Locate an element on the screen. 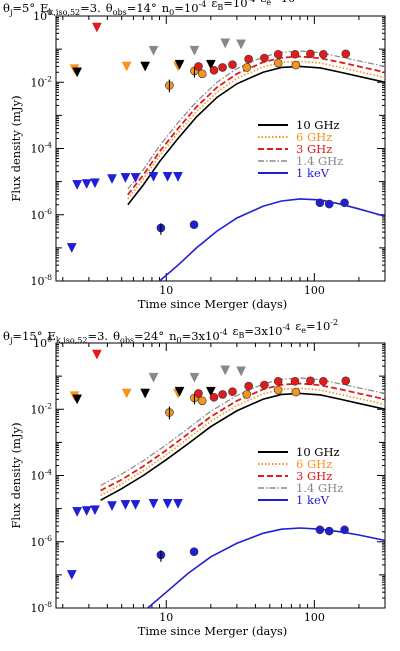  series-line-10-GHz is located at coordinates (256, 135).